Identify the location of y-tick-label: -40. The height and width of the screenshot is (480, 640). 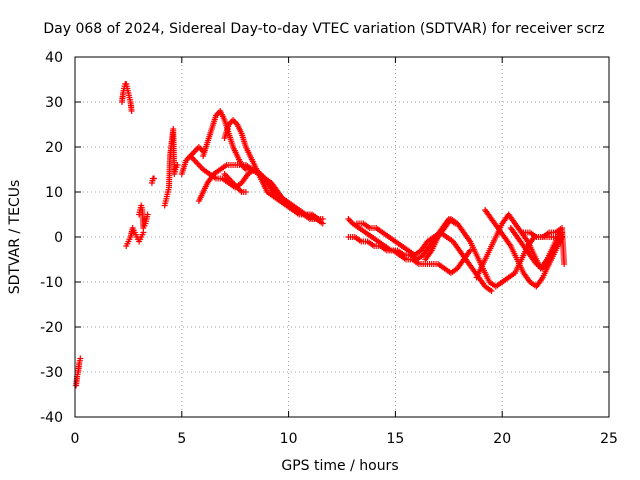
(51, 418).